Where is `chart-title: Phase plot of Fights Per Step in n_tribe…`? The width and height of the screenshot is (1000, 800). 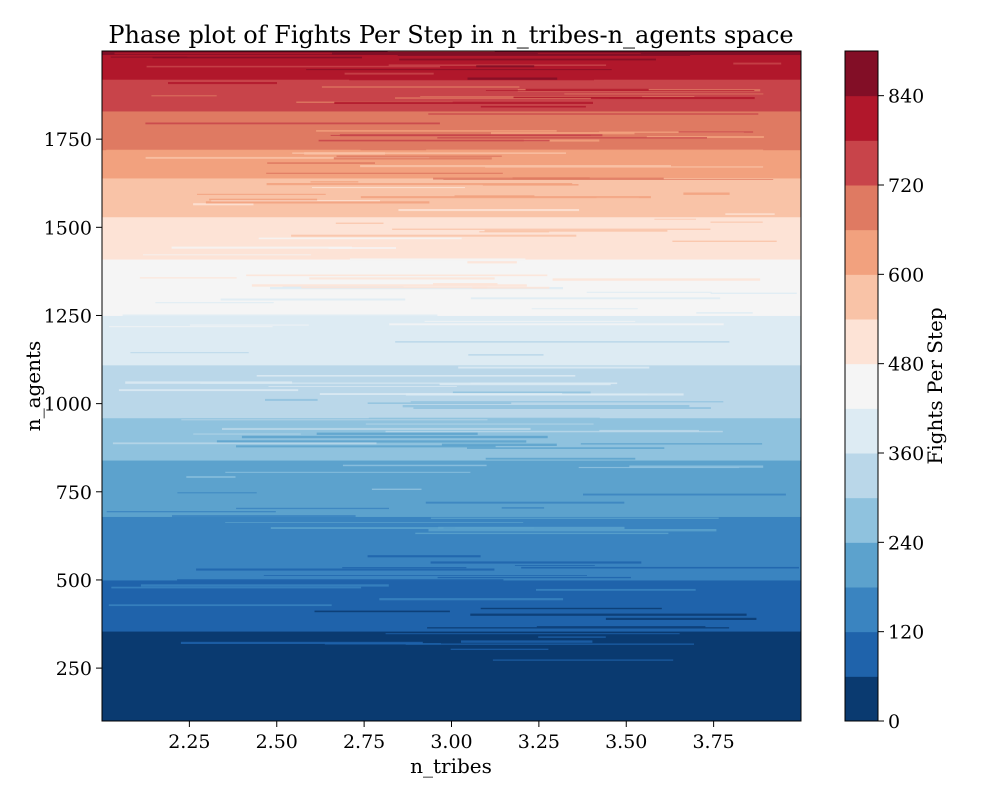 chart-title: Phase plot of Fights Per Step in n_tribe… is located at coordinates (450, 35).